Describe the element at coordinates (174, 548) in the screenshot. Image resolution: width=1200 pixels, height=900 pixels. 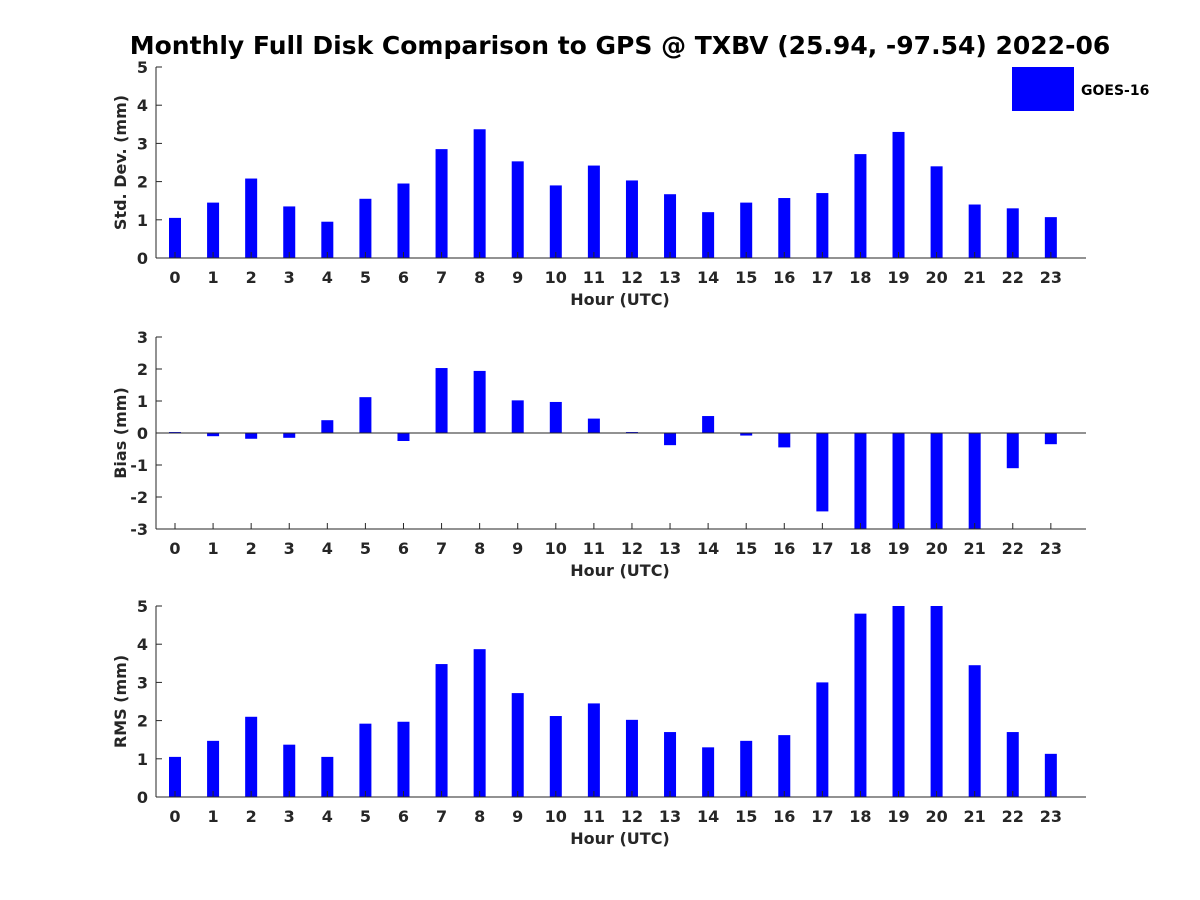
I see `x-tick-label: 0` at that location.